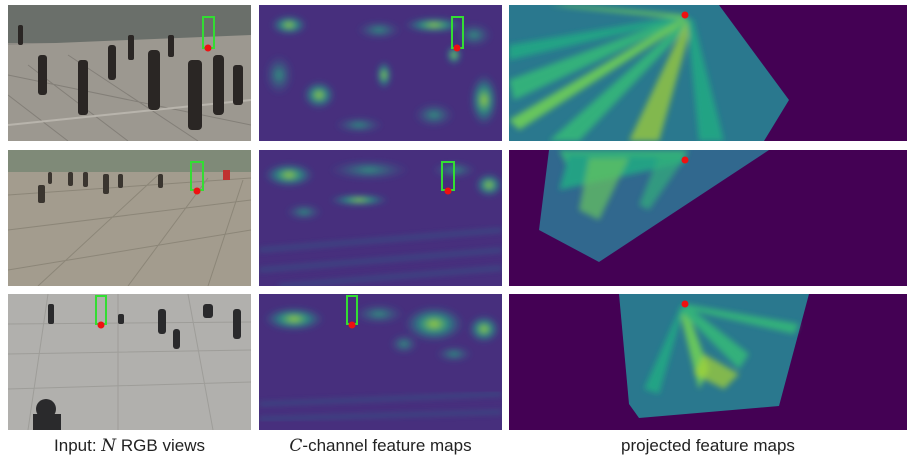  I want to click on caption-projected-text: projected feature maps, so click(708, 445).